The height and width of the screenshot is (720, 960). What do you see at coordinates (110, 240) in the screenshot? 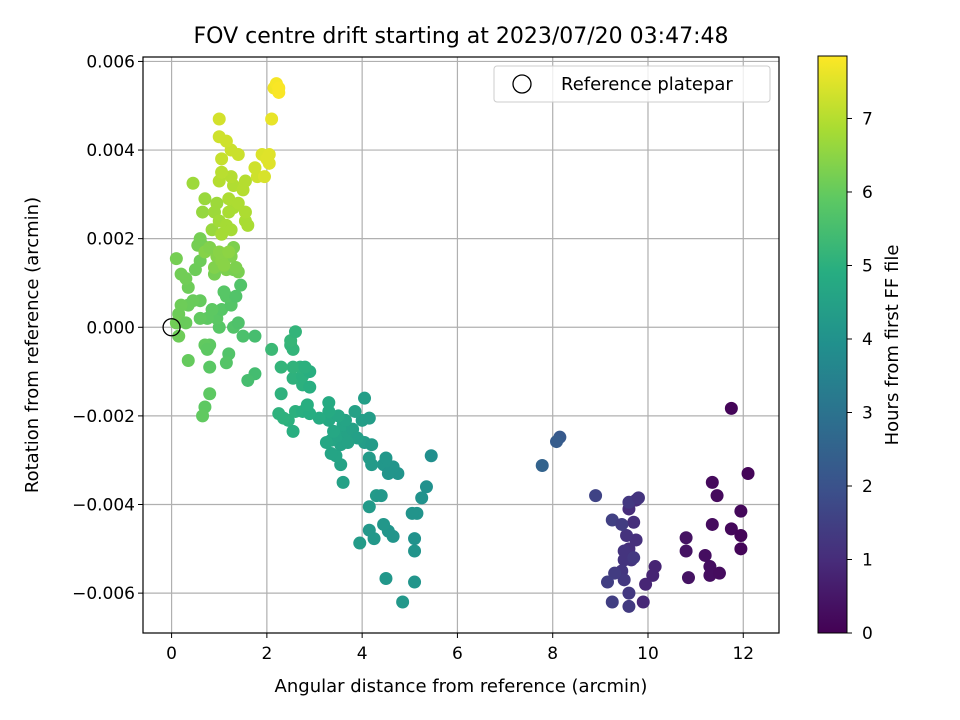
I see `y-tick-label: 0.002` at bounding box center [110, 240].